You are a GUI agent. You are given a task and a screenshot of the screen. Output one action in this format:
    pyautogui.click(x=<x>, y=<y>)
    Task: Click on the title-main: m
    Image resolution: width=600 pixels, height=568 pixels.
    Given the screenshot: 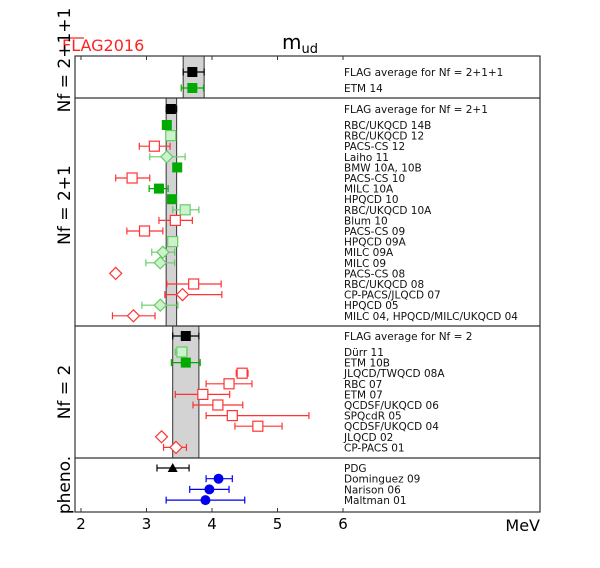 What is the action you would take?
    pyautogui.click(x=291, y=42)
    